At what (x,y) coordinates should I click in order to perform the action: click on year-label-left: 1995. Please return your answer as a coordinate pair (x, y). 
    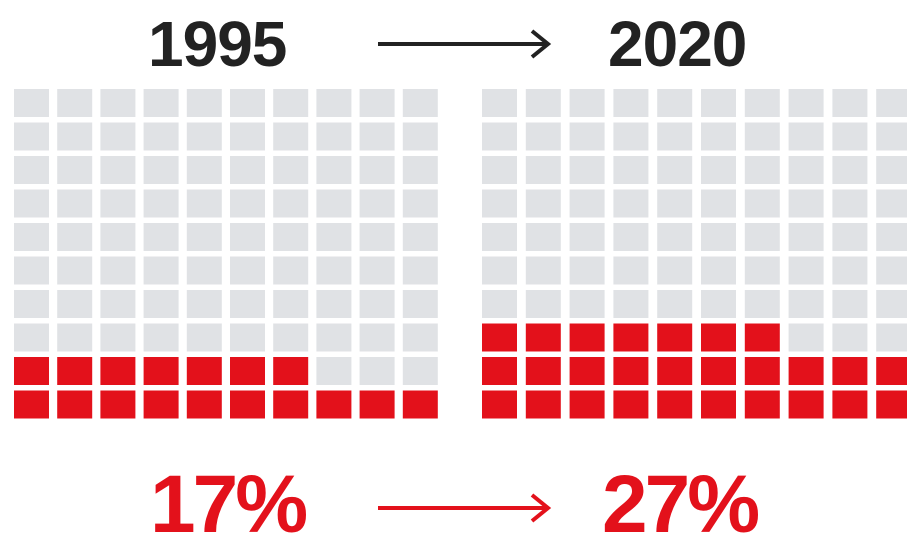
    Looking at the image, I should click on (217, 44).